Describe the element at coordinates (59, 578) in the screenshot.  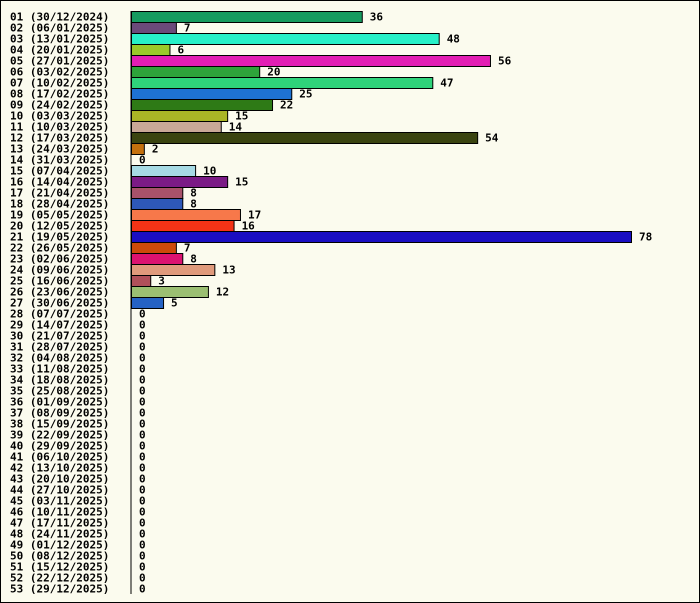
I see `category-label: 52 (22/12/2025)` at that location.